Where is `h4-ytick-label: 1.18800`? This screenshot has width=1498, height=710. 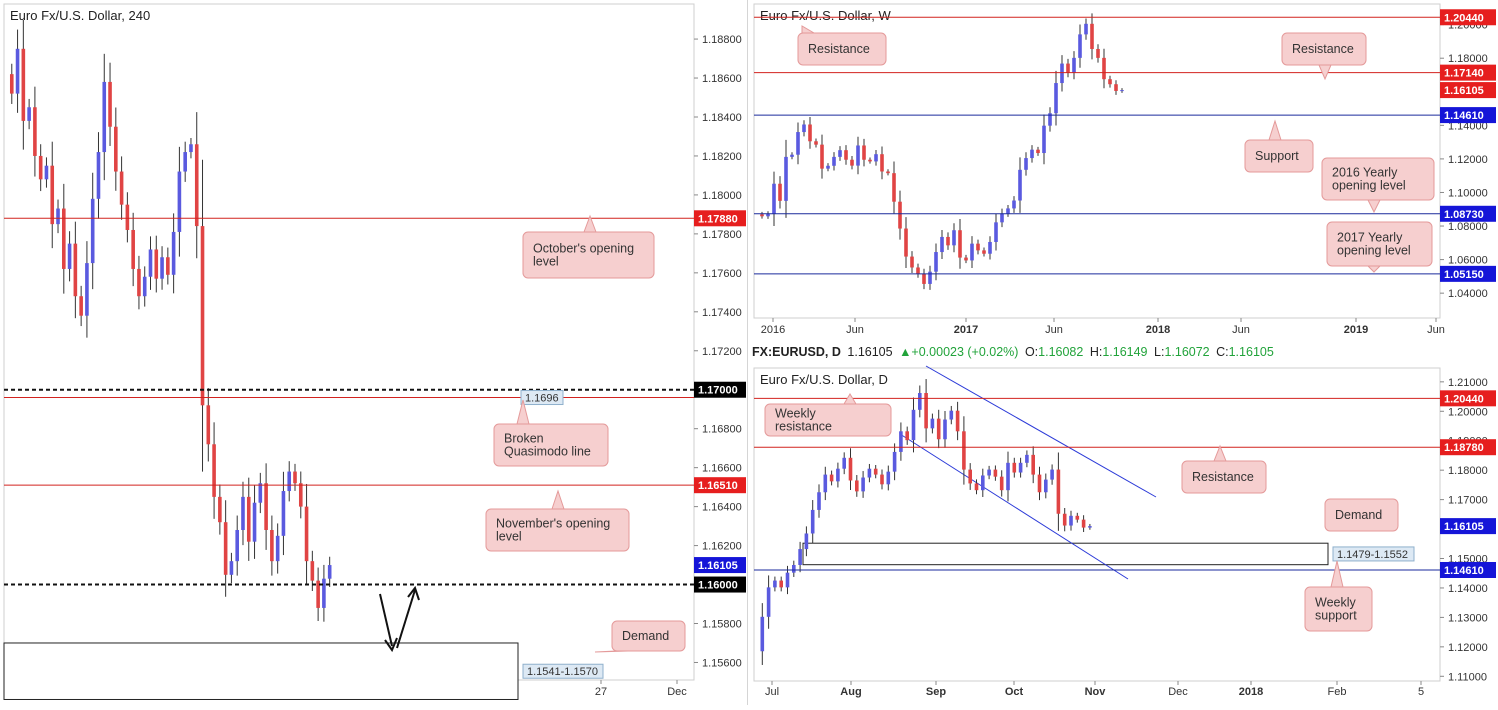
h4-ytick-label: 1.18800 is located at coordinates (722, 40).